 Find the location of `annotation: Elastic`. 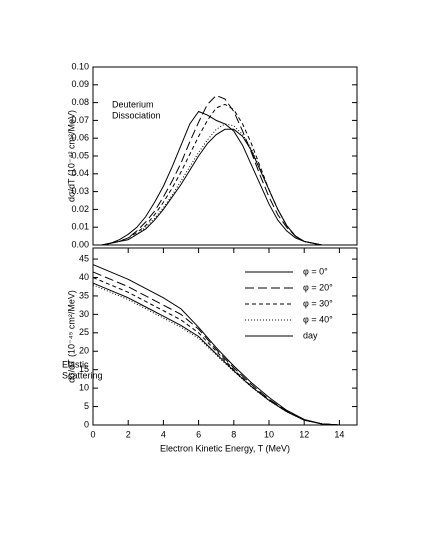

annotation: Elastic is located at coordinates (75, 364).